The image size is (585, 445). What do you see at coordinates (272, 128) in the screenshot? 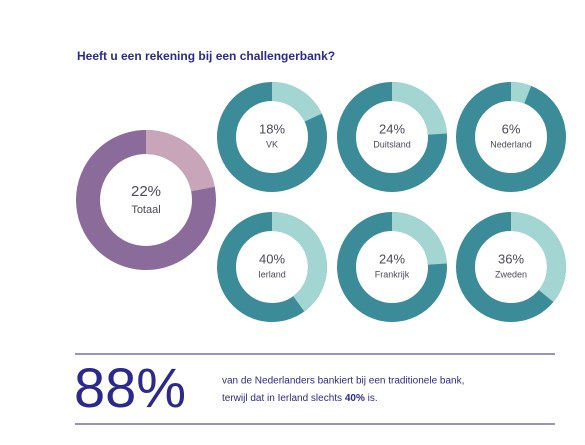
I see `value-label: 18%` at bounding box center [272, 128].